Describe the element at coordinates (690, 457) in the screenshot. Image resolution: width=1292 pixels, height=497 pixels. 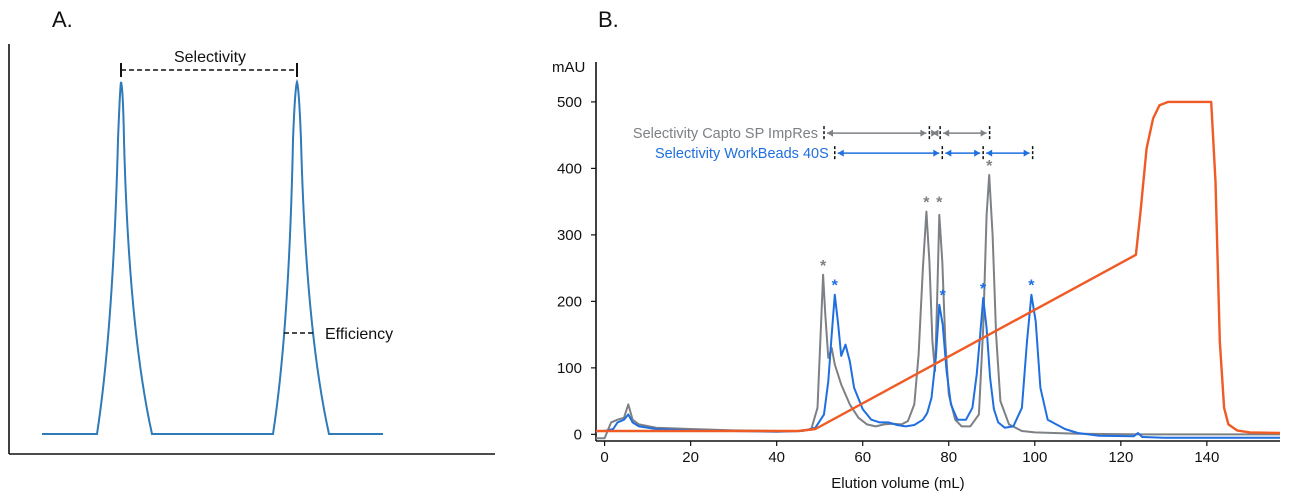
I see `x-tick-label: 20` at that location.